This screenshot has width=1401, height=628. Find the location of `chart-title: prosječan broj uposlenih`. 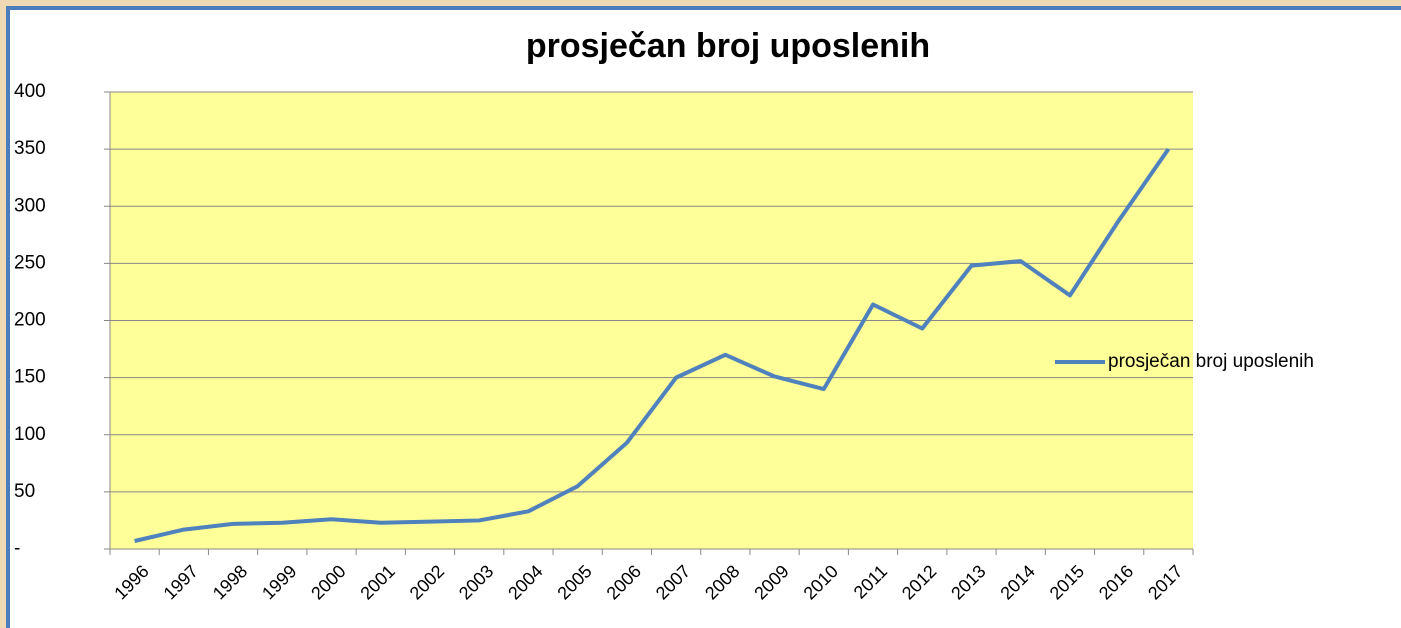

chart-title: prosječan broj uposlenih is located at coordinates (728, 46).